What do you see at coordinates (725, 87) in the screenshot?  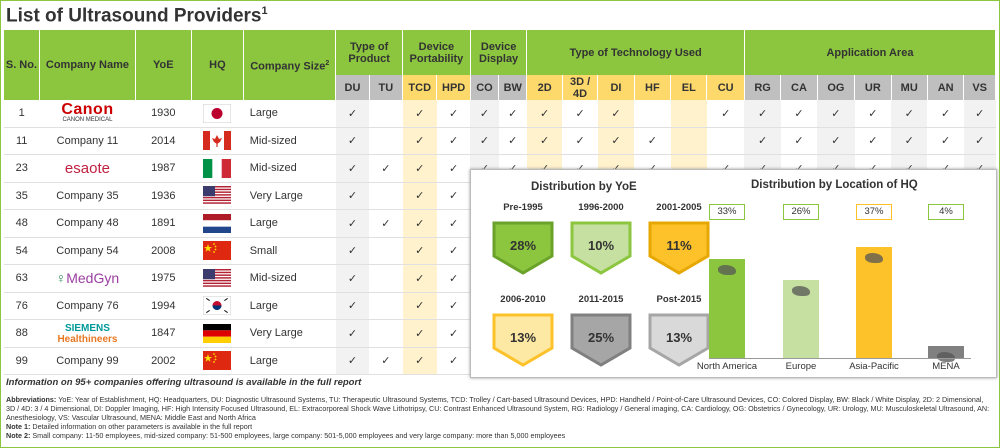 I see `subcol-cu: CU` at bounding box center [725, 87].